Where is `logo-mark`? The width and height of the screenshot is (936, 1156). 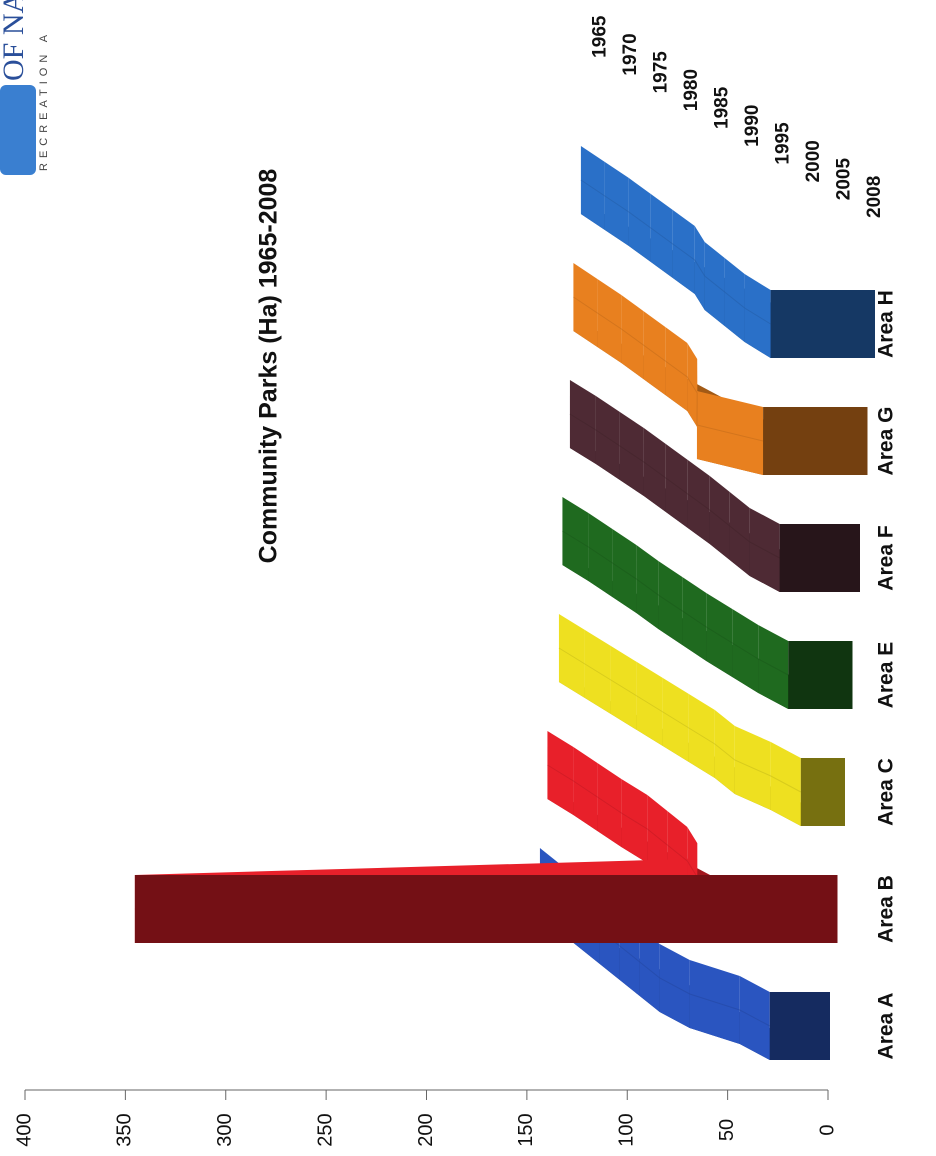
logo-mark is located at coordinates (18, 130).